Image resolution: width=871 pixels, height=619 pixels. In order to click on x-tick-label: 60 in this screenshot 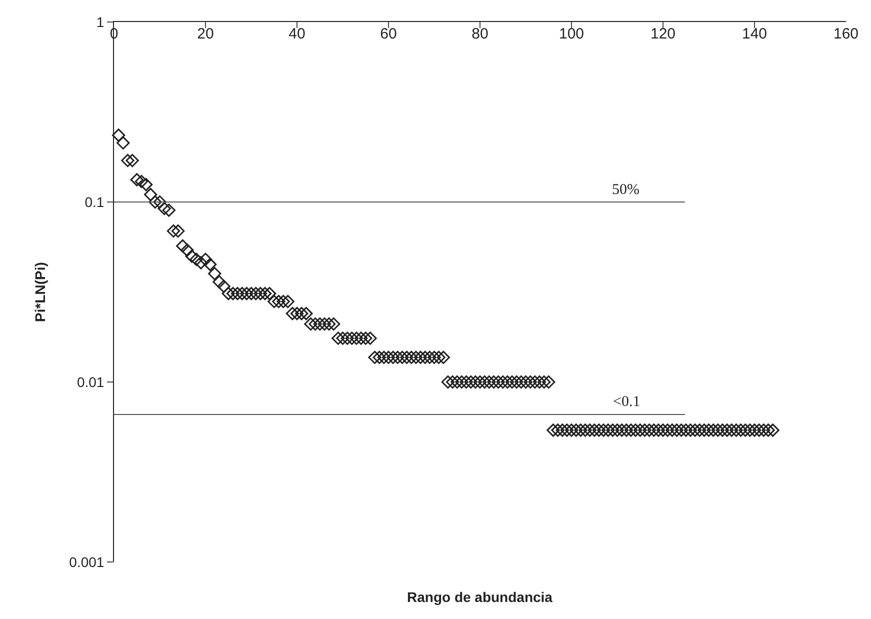, I will do `click(388, 34)`.